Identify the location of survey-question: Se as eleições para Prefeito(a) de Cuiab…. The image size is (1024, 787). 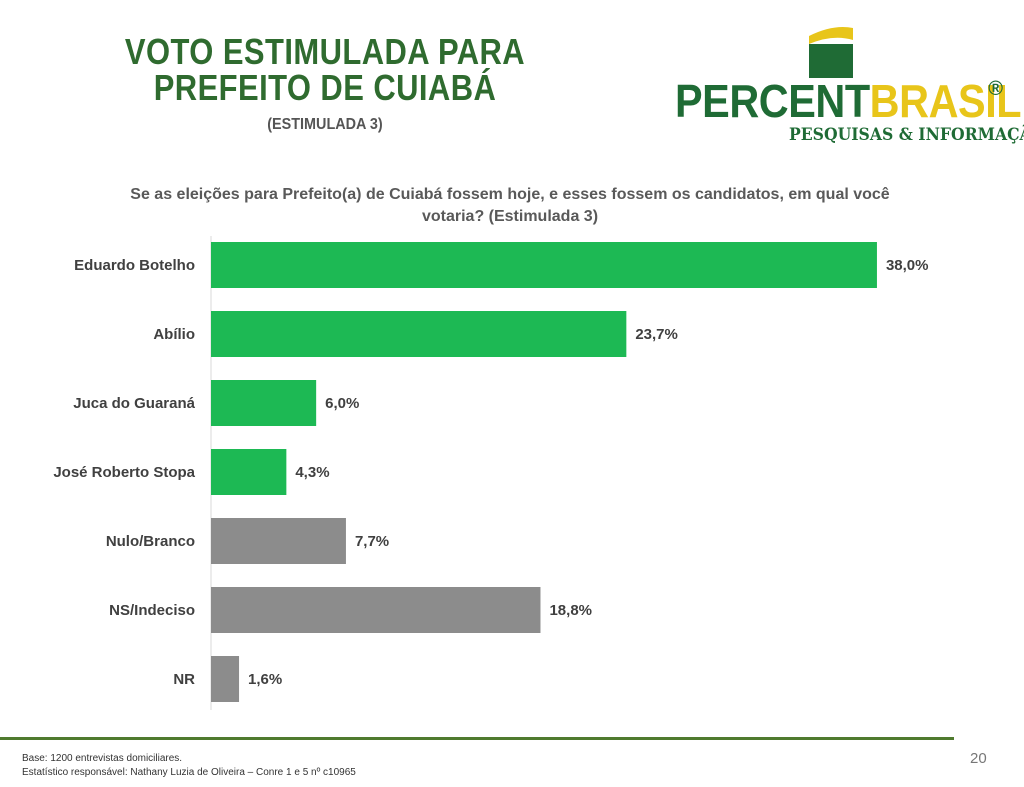
(510, 205).